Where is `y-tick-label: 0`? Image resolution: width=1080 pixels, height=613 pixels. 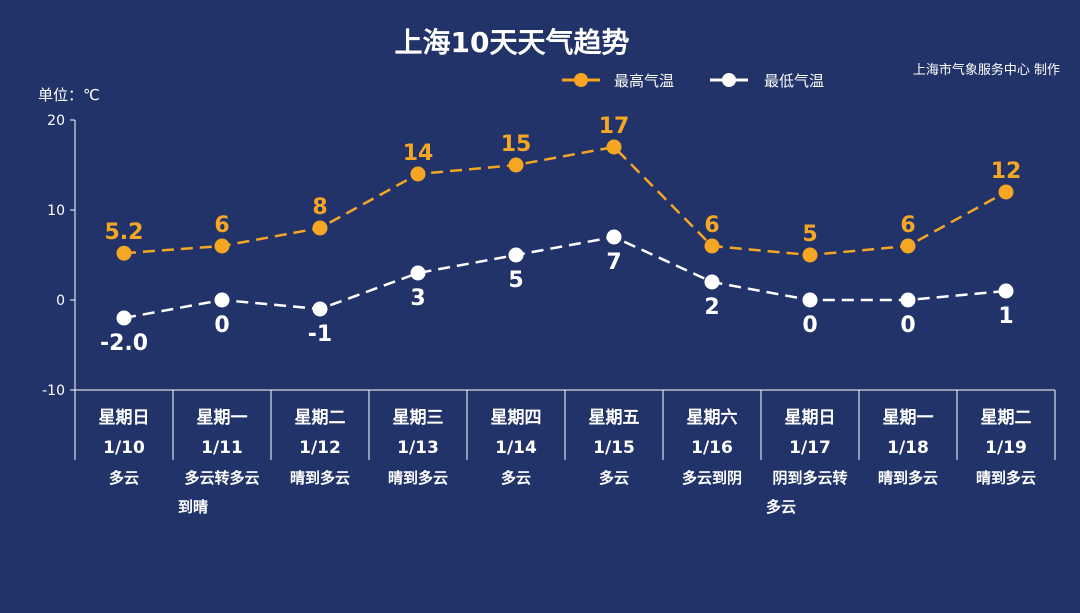 y-tick-label: 0 is located at coordinates (60, 301).